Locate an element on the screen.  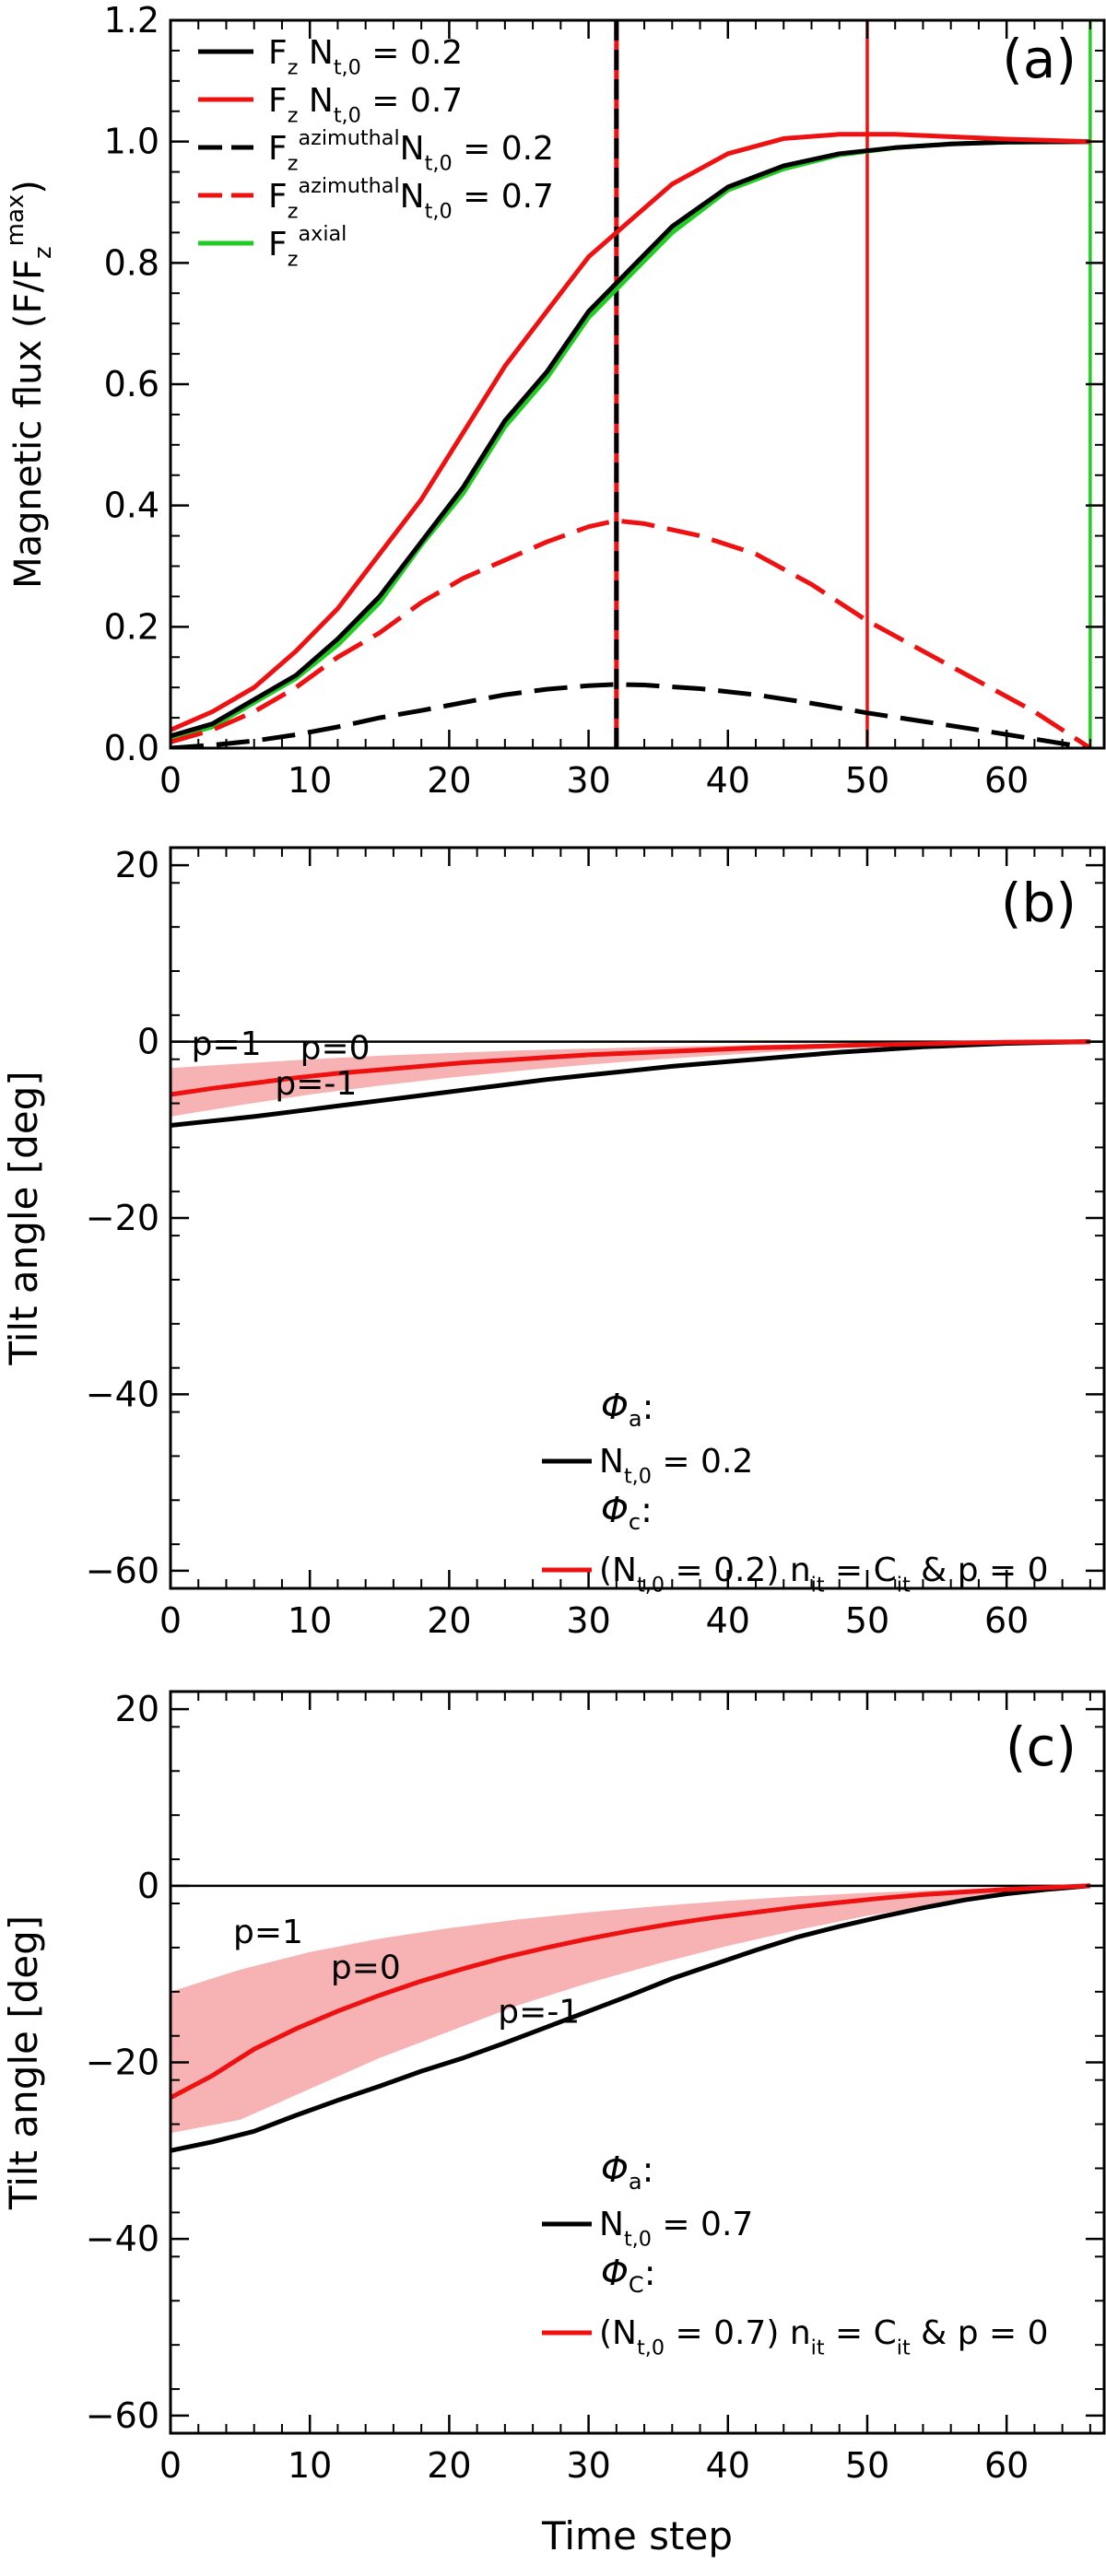
legend-label-2: FzazimuthalNt,0 = 0.2 is located at coordinates (411, 151).